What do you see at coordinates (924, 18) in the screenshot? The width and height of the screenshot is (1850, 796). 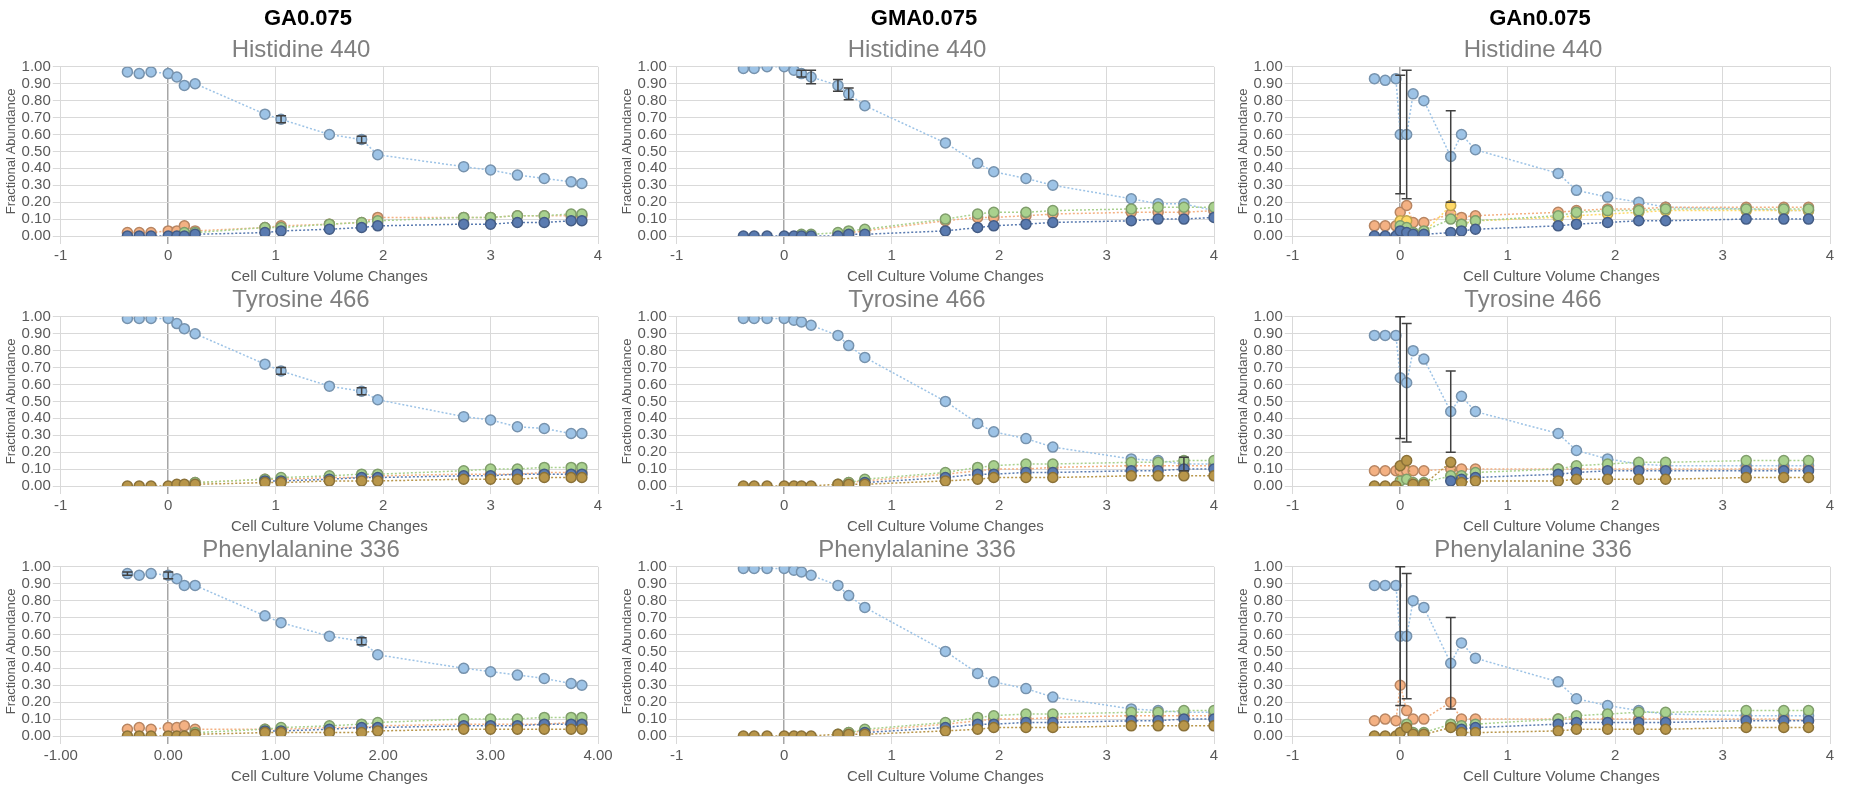 I see `chart-title: GMA0.075` at bounding box center [924, 18].